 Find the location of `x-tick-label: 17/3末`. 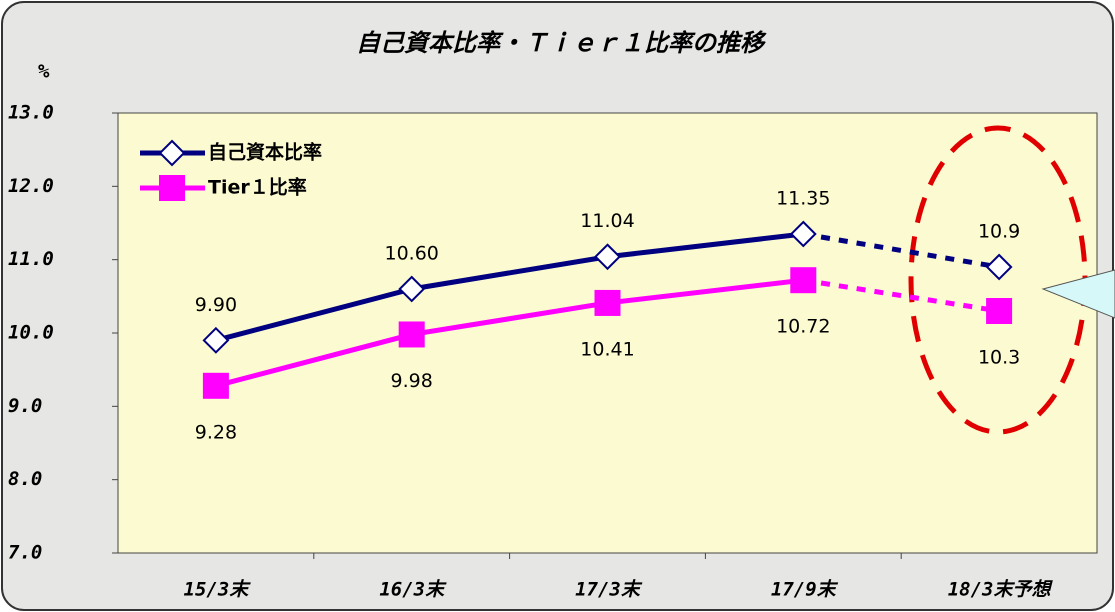

x-tick-label: 17/3末 is located at coordinates (609, 590).